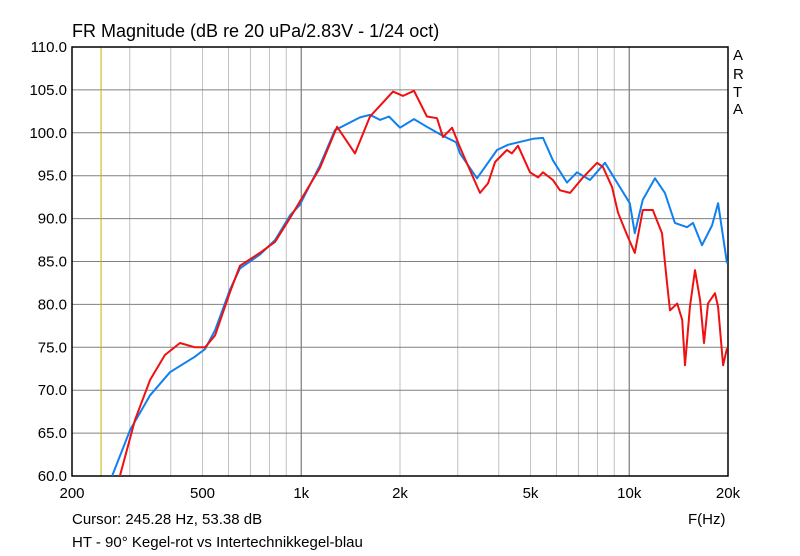  I want to click on x-tick-label: 10k, so click(629, 493).